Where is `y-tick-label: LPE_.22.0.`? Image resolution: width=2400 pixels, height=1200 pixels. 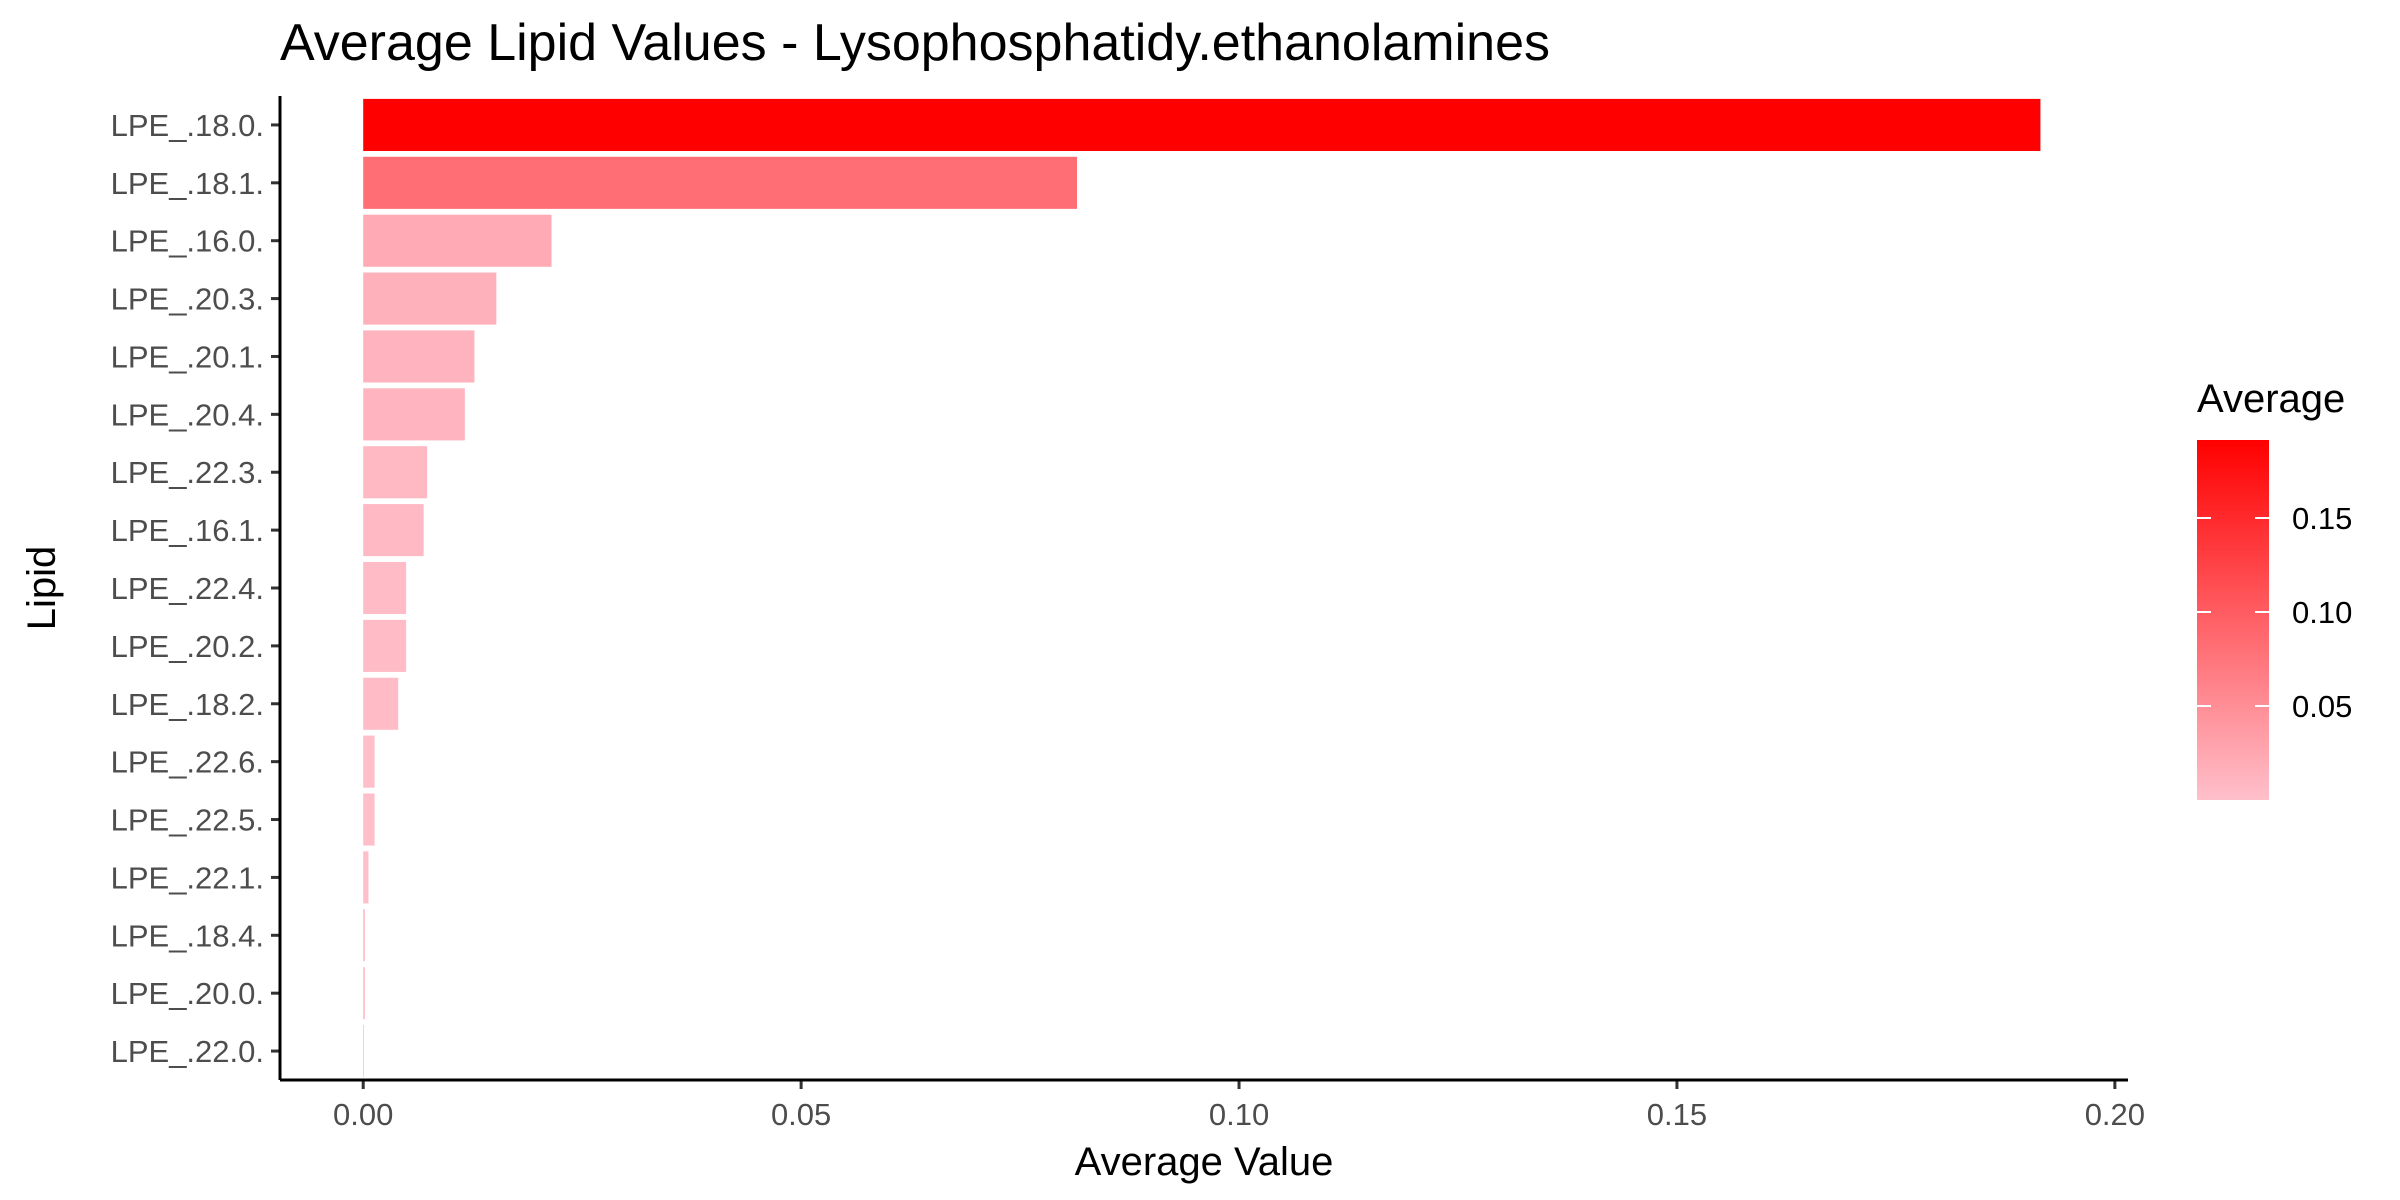 y-tick-label: LPE_.22.0. is located at coordinates (187, 1051).